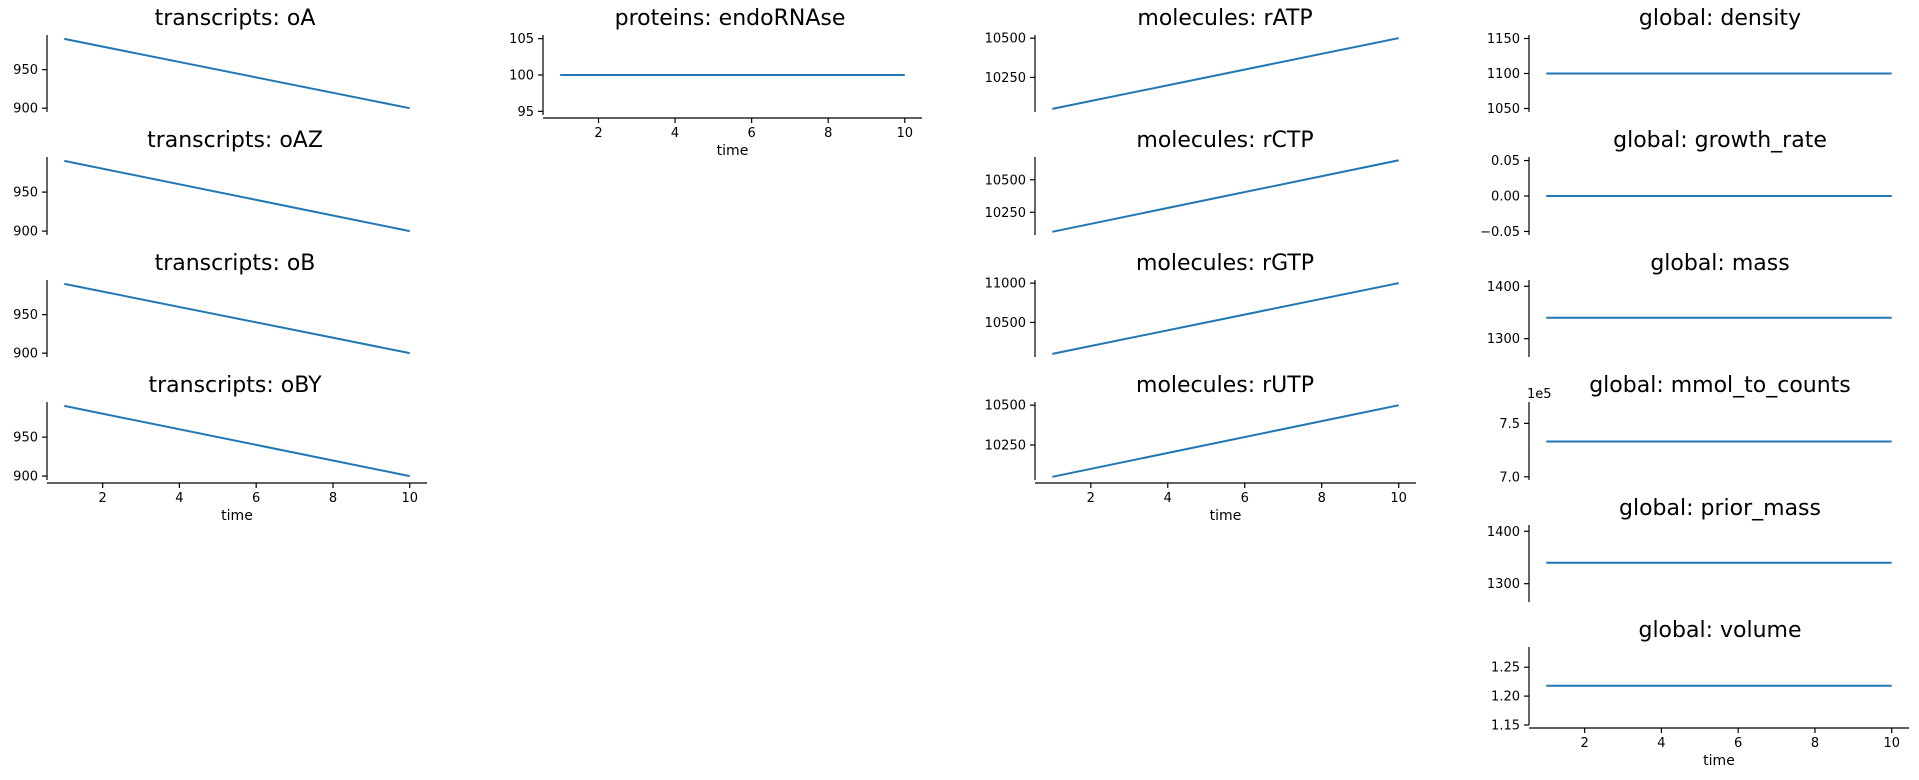 Image resolution: width=1919 pixels, height=780 pixels. I want to click on subplot-title: transcripts: oA, so click(235, 18).